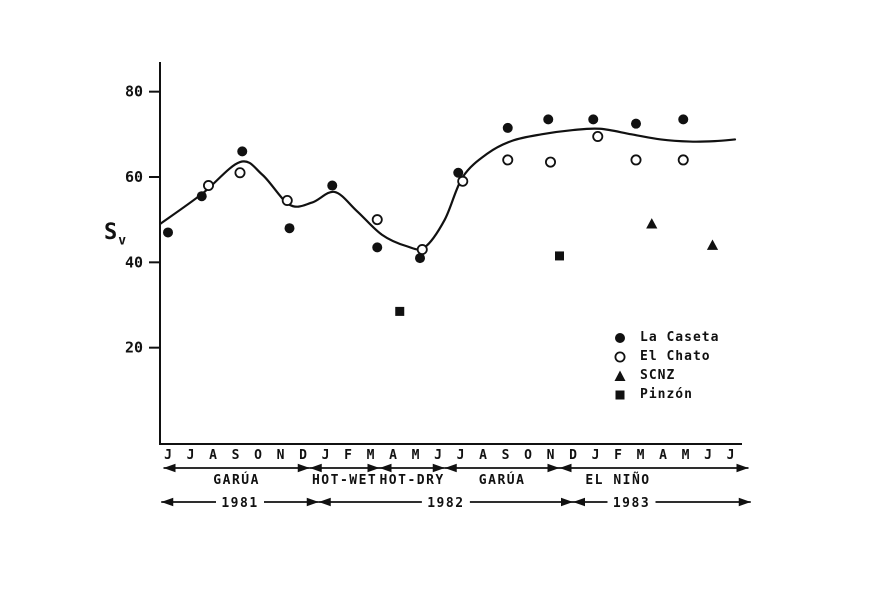 This screenshot has height=600, width=876. Describe the element at coordinates (448, 189) in the screenshot. I see `trend-line` at that location.